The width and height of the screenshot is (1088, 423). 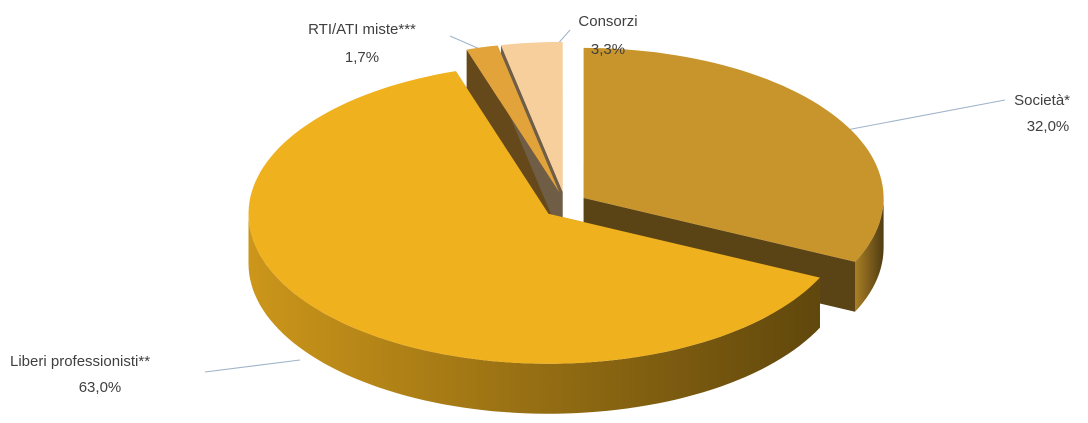 What do you see at coordinates (362, 57) in the screenshot?
I see `value-label: 1,7%` at bounding box center [362, 57].